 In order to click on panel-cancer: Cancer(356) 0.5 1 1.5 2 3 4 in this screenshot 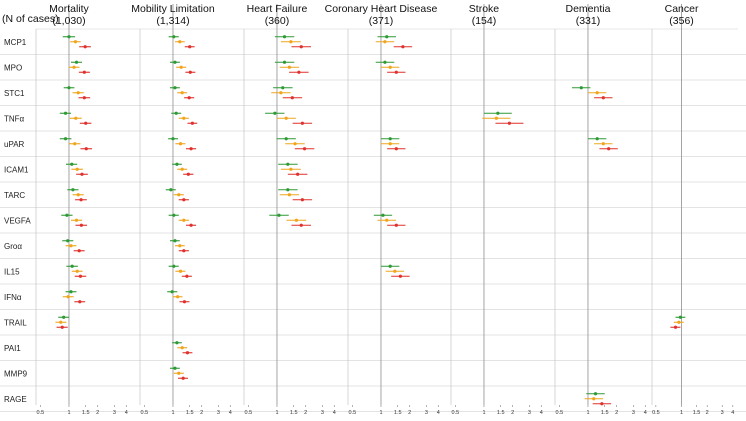, I will do `click(692, 209)`.